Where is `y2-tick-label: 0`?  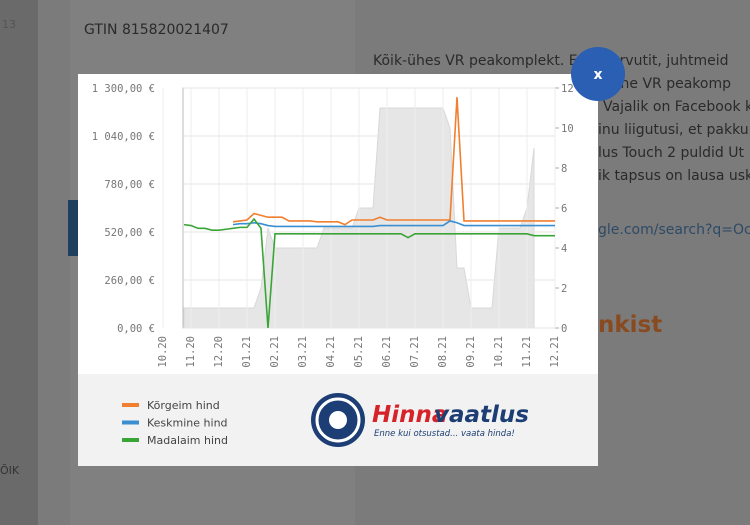 y2-tick-label: 0 is located at coordinates (564, 329).